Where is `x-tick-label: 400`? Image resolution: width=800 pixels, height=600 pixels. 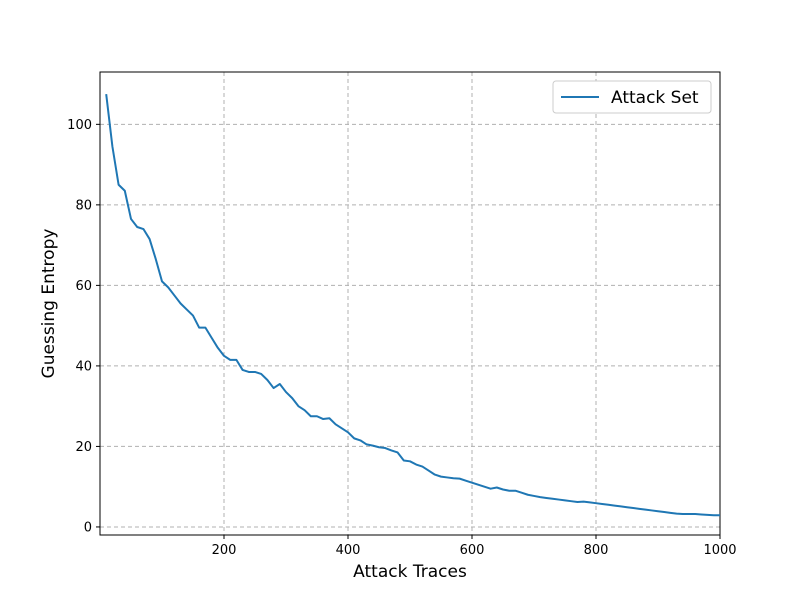
x-tick-label: 400 is located at coordinates (348, 550).